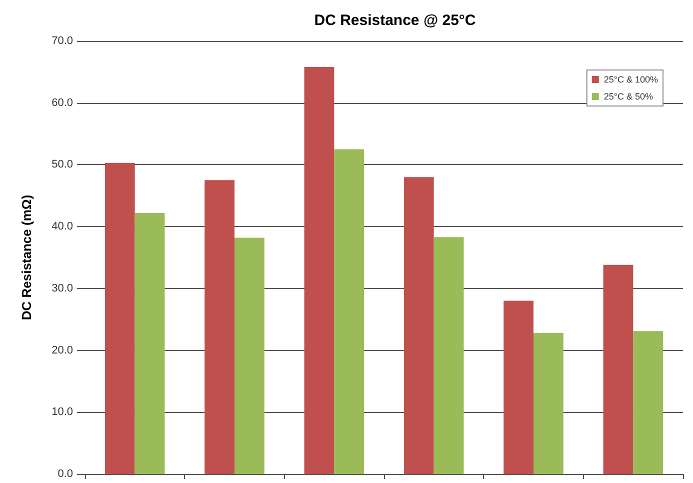  Describe the element at coordinates (629, 97) in the screenshot. I see `legend-label: 25°C & 50%` at that location.